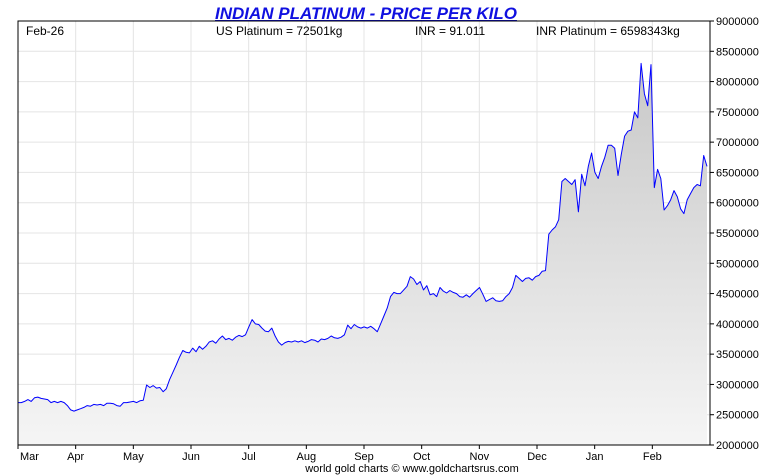  What do you see at coordinates (652, 457) in the screenshot?
I see `x-tick-label: Feb` at bounding box center [652, 457].